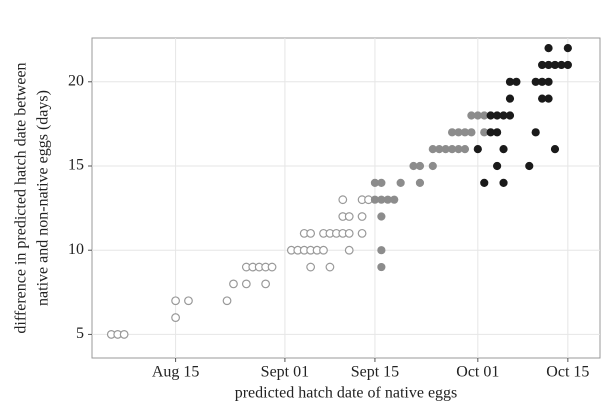  Describe the element at coordinates (76, 249) in the screenshot. I see `y-tick-label: 10` at that location.